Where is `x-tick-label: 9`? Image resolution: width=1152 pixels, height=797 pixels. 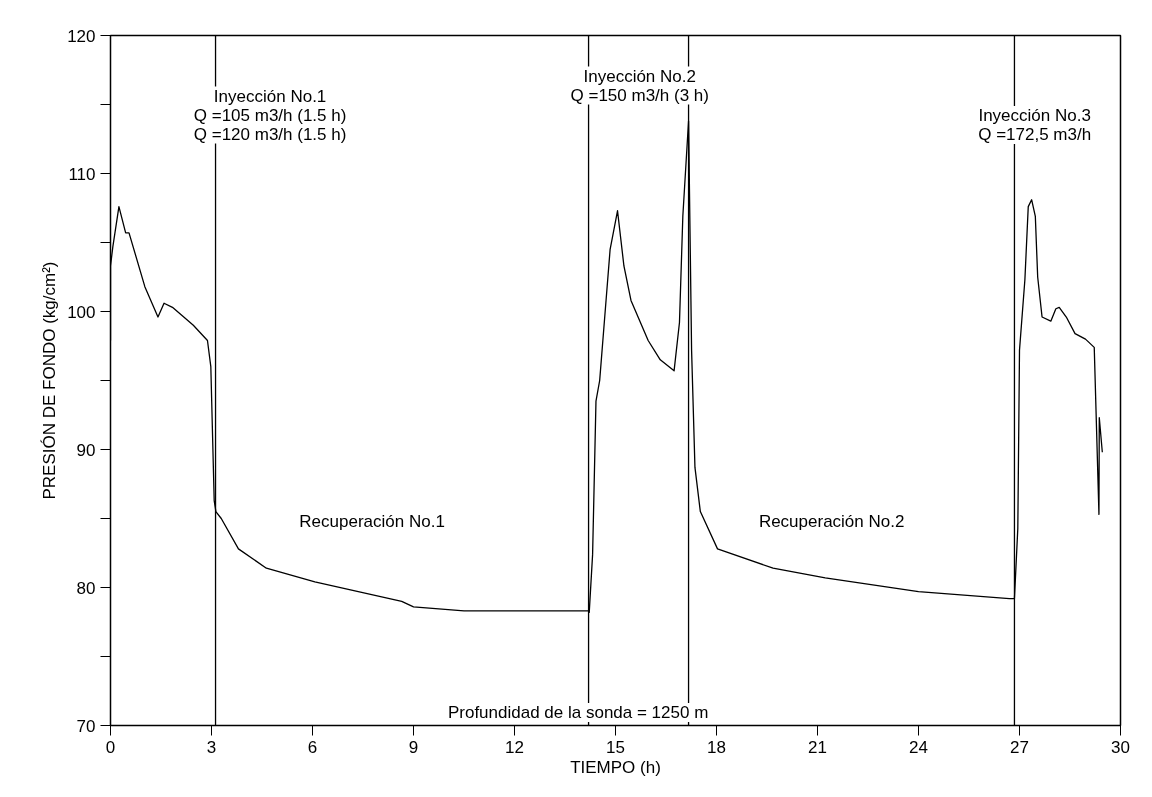 x-tick-label: 9 is located at coordinates (413, 747).